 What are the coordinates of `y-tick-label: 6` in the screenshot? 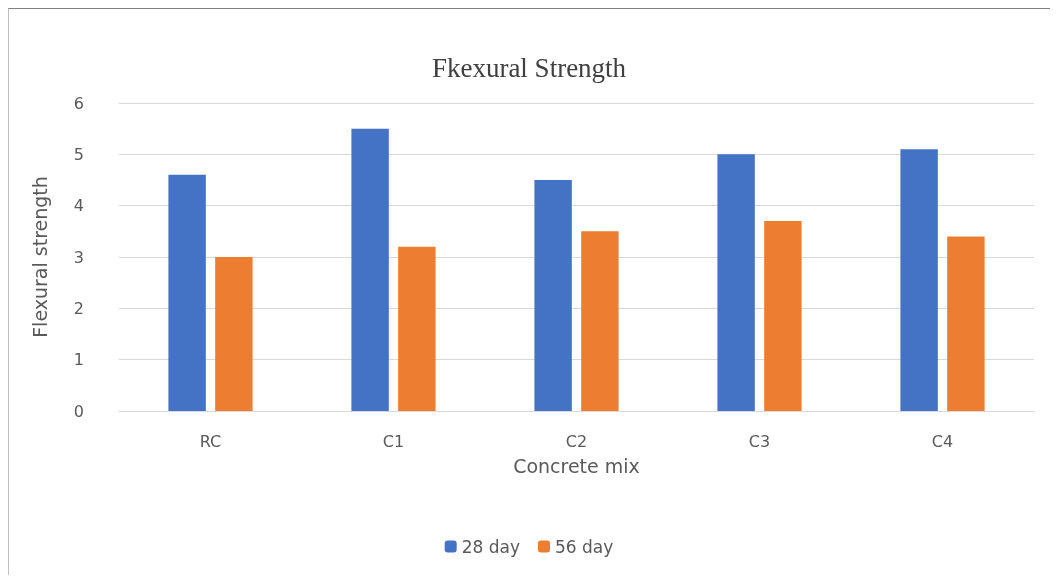 It's located at (78, 103).